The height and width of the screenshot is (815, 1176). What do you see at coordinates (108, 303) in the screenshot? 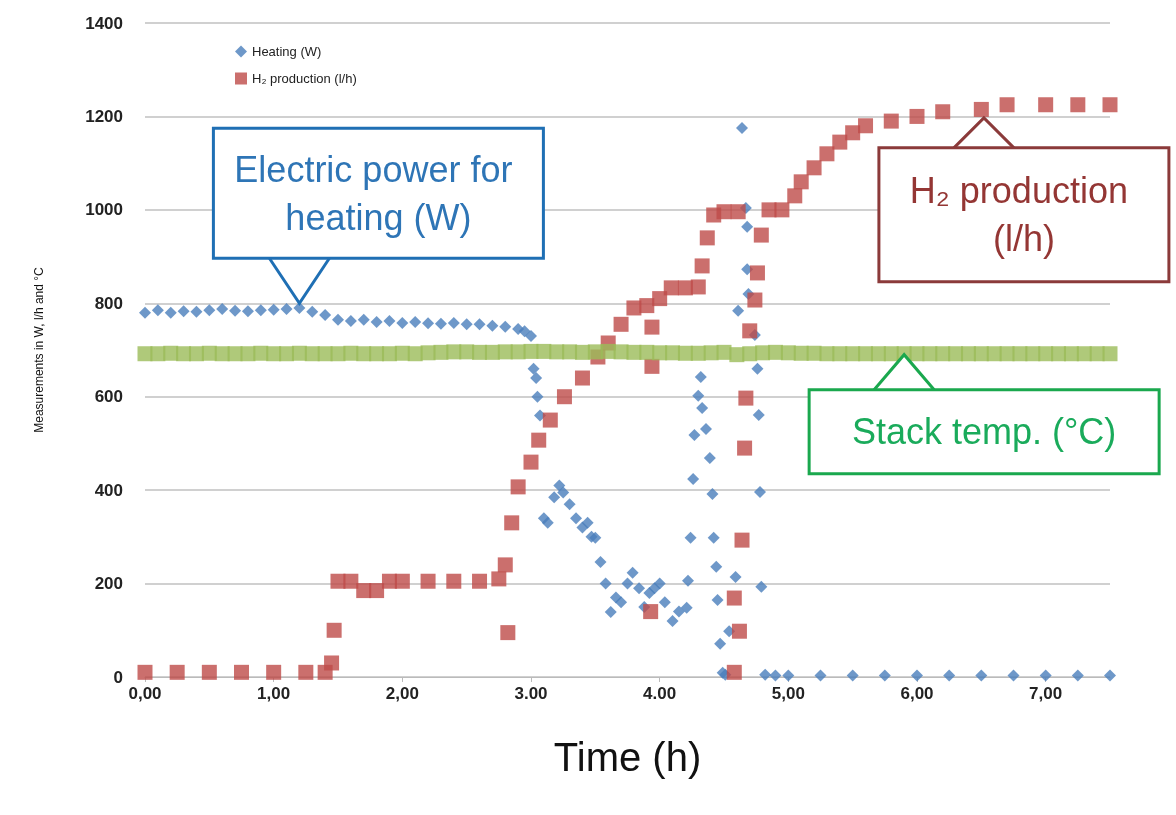
I see `y-tick-label: 800` at bounding box center [108, 303].